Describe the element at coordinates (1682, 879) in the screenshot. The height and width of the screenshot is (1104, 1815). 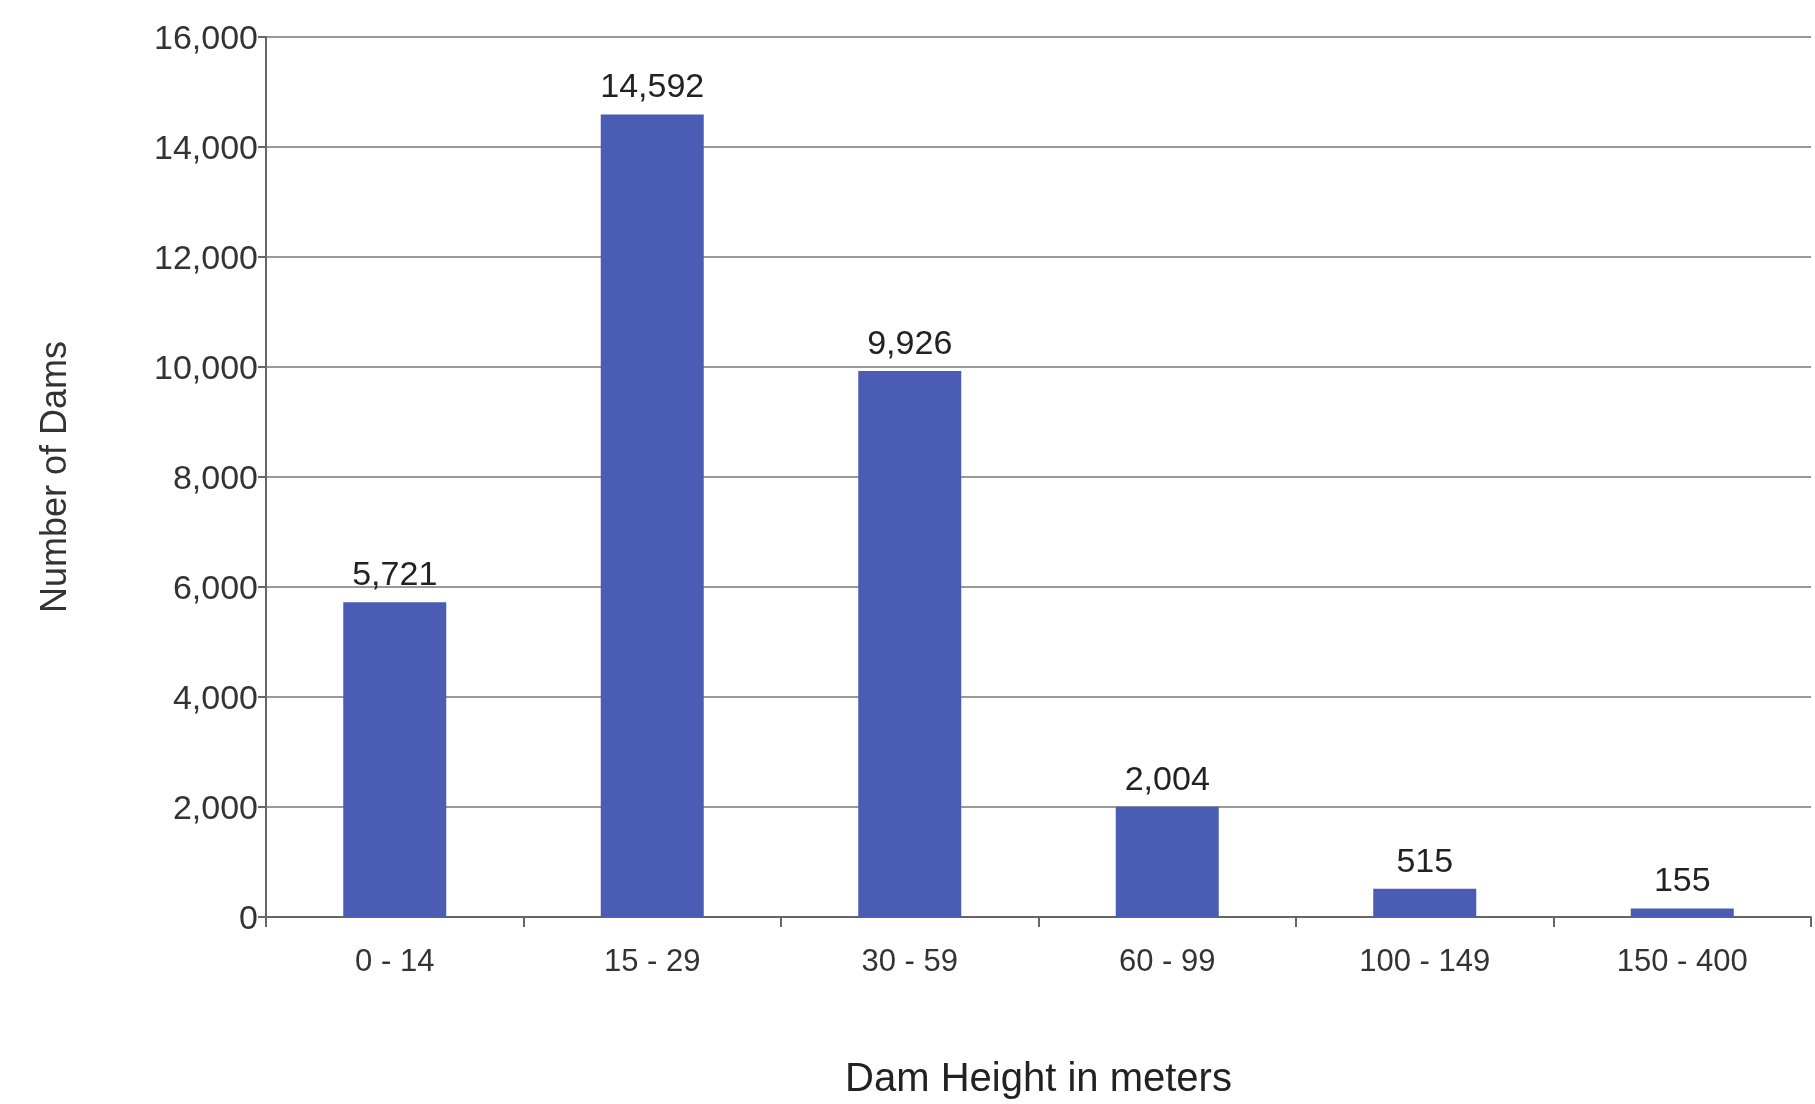
I see `data-label: 155` at that location.